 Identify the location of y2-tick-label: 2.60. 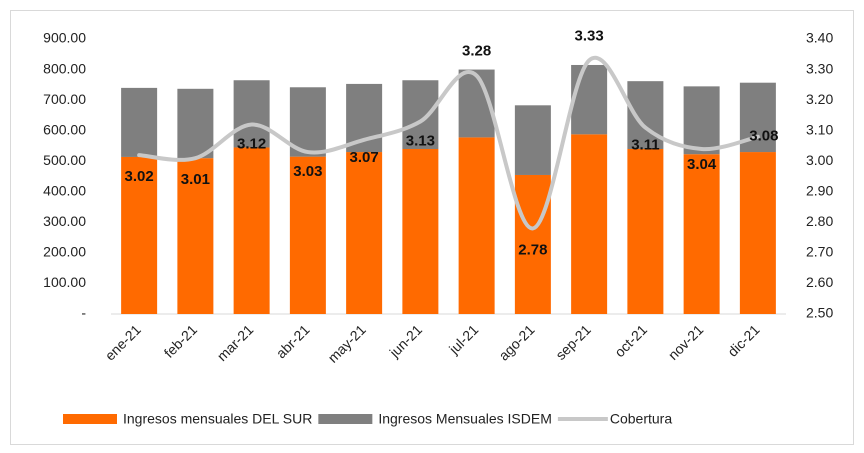
(819, 282).